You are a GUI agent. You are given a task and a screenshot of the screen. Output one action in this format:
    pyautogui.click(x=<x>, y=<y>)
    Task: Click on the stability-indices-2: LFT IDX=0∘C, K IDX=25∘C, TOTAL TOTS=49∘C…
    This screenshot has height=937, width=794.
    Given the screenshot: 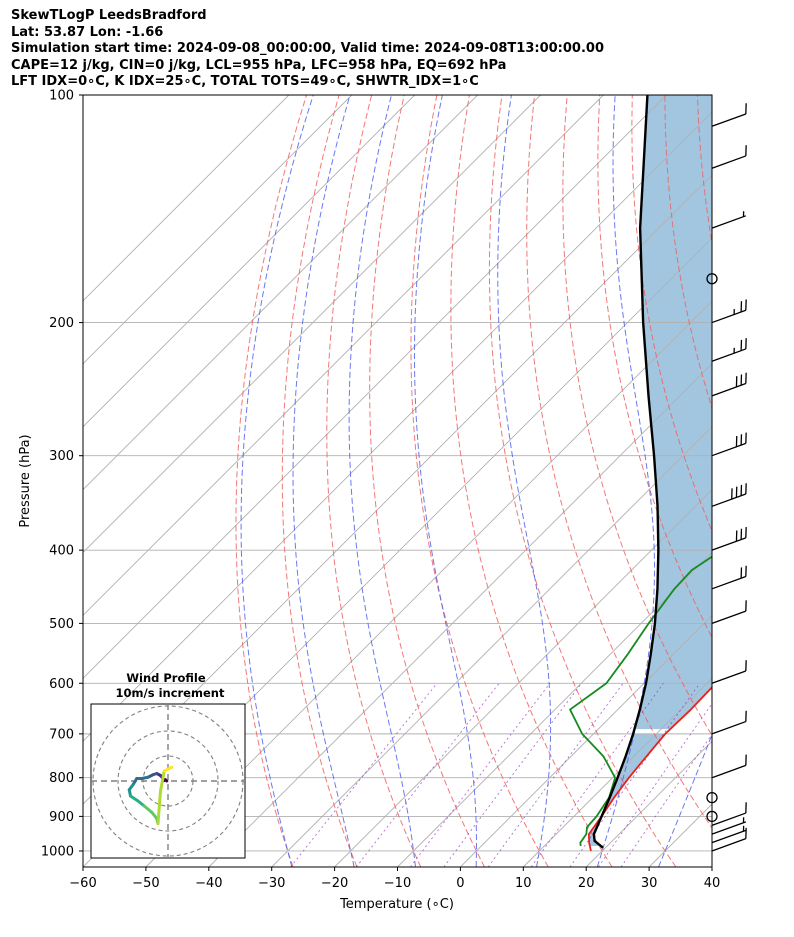 What is the action you would take?
    pyautogui.click(x=245, y=81)
    